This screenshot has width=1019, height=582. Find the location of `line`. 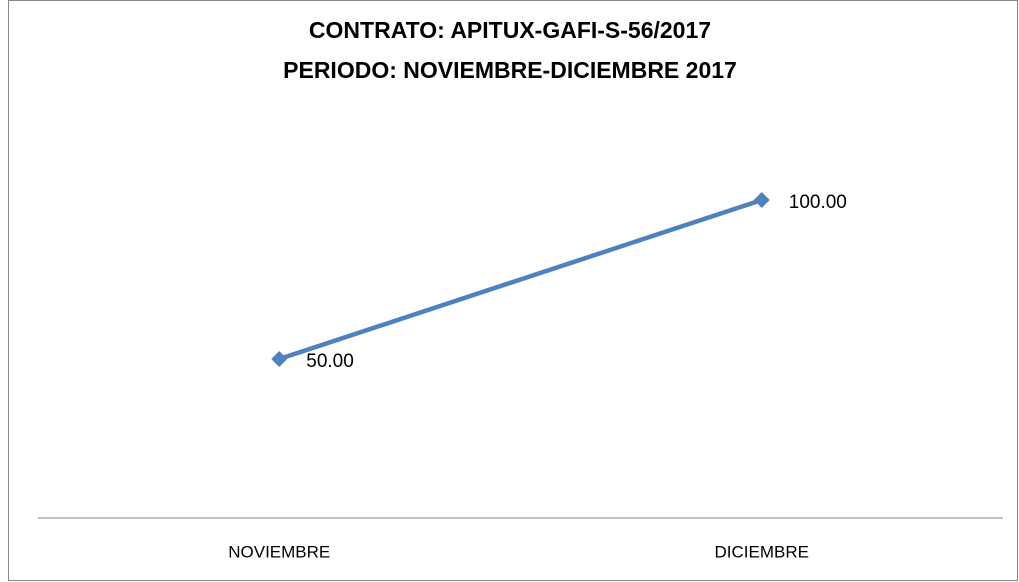

line is located at coordinates (520, 279).